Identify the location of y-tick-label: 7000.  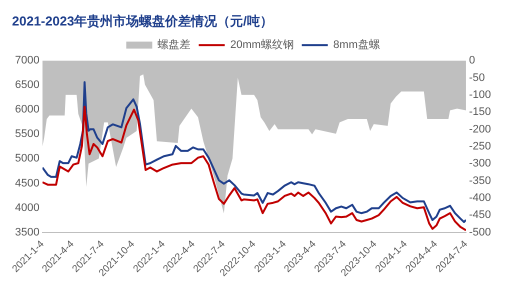
(27, 60).